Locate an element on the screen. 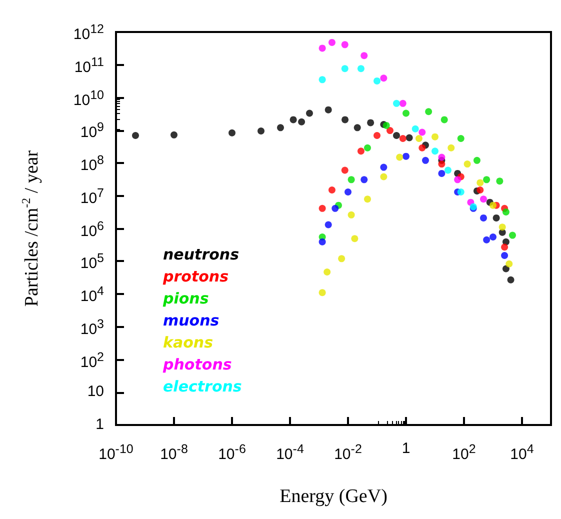 Image resolution: width=561 pixels, height=519 pixels. text: protons is located at coordinates (195, 277).